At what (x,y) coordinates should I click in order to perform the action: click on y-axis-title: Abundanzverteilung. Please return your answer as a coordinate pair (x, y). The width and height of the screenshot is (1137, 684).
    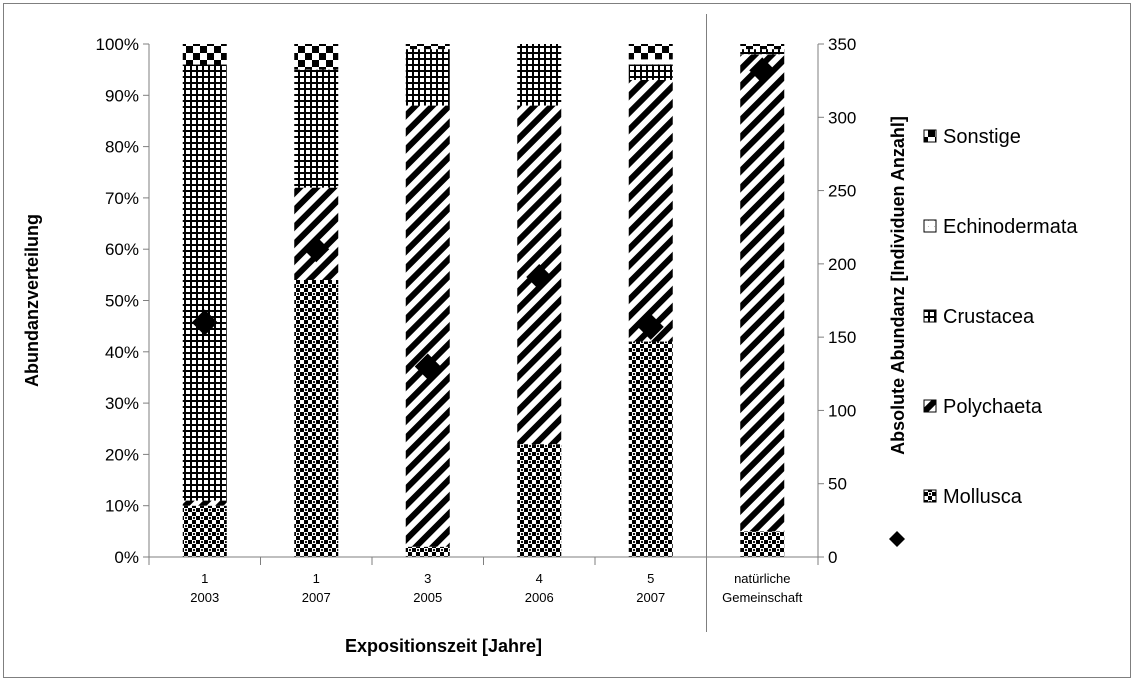
    Looking at the image, I should click on (32, 300).